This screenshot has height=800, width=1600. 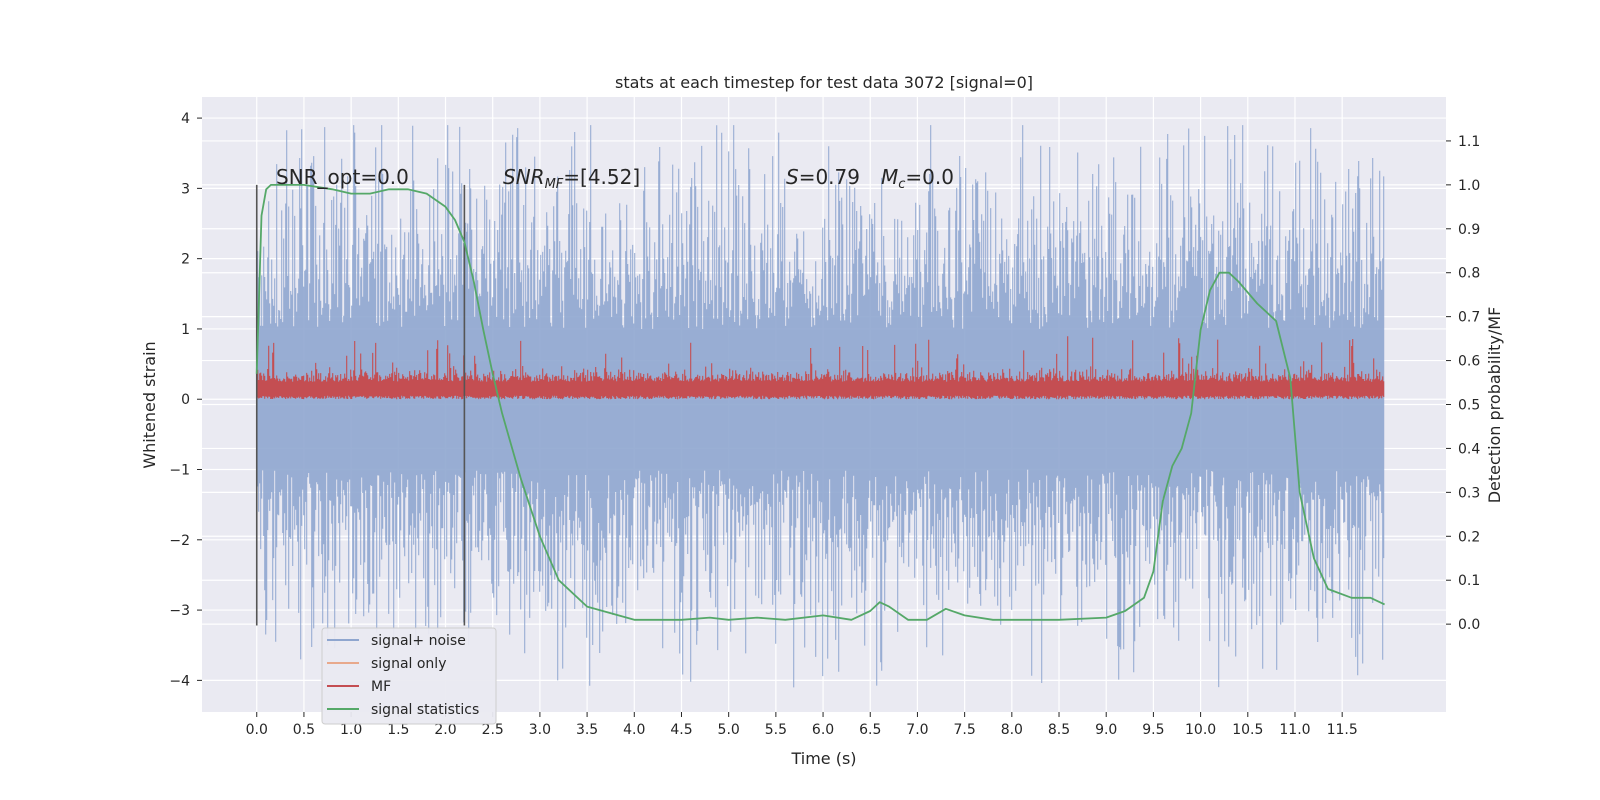 What do you see at coordinates (1342, 730) in the screenshot?
I see `x-tick-label: 11.5` at bounding box center [1342, 730].